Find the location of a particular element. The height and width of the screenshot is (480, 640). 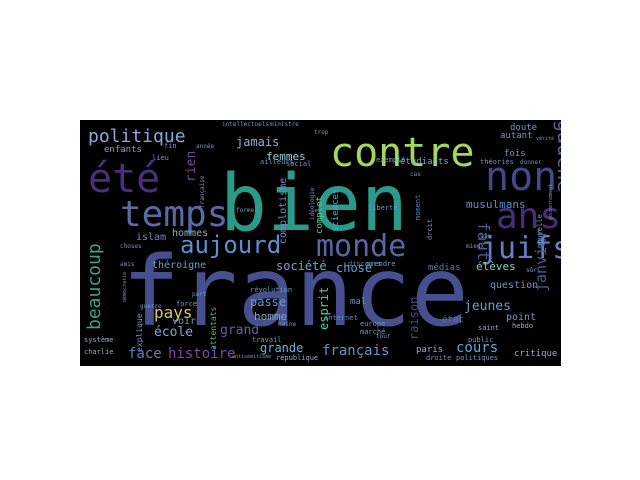

word-marche: marché is located at coordinates (372, 332).